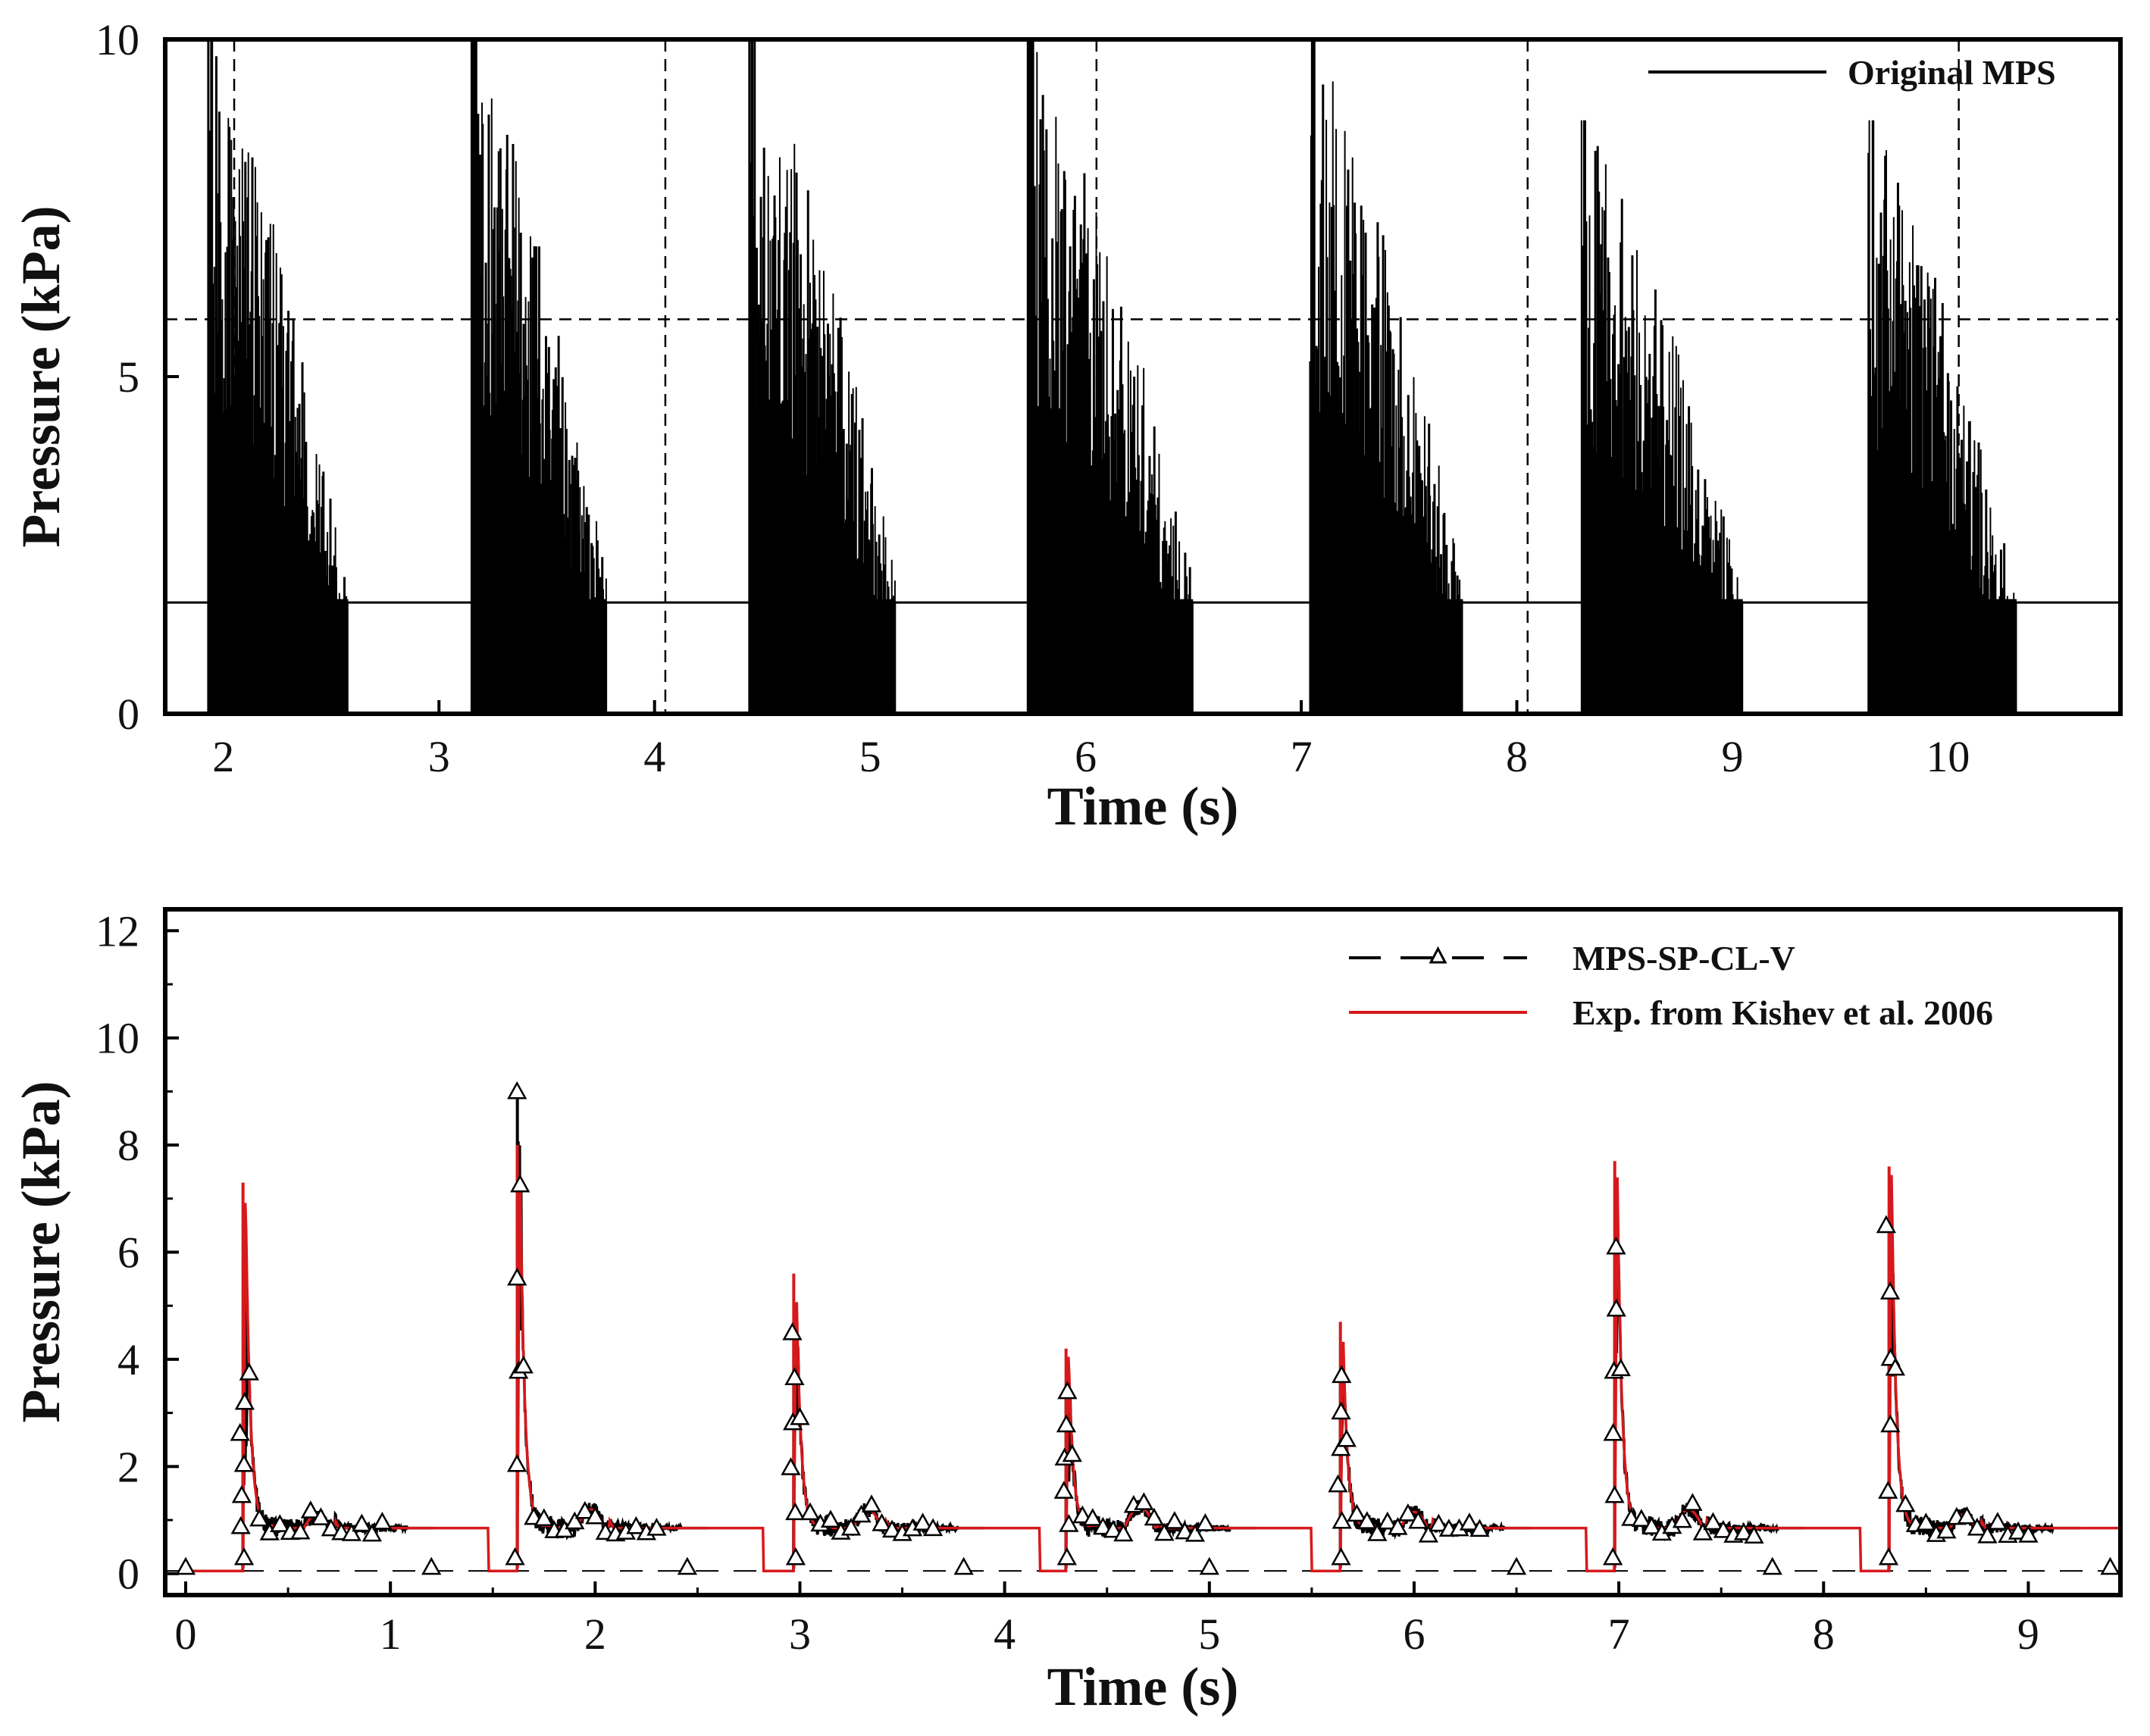 The height and width of the screenshot is (1736, 2150). What do you see at coordinates (128, 1574) in the screenshot?
I see `bottom-y-tick-label: 0` at bounding box center [128, 1574].